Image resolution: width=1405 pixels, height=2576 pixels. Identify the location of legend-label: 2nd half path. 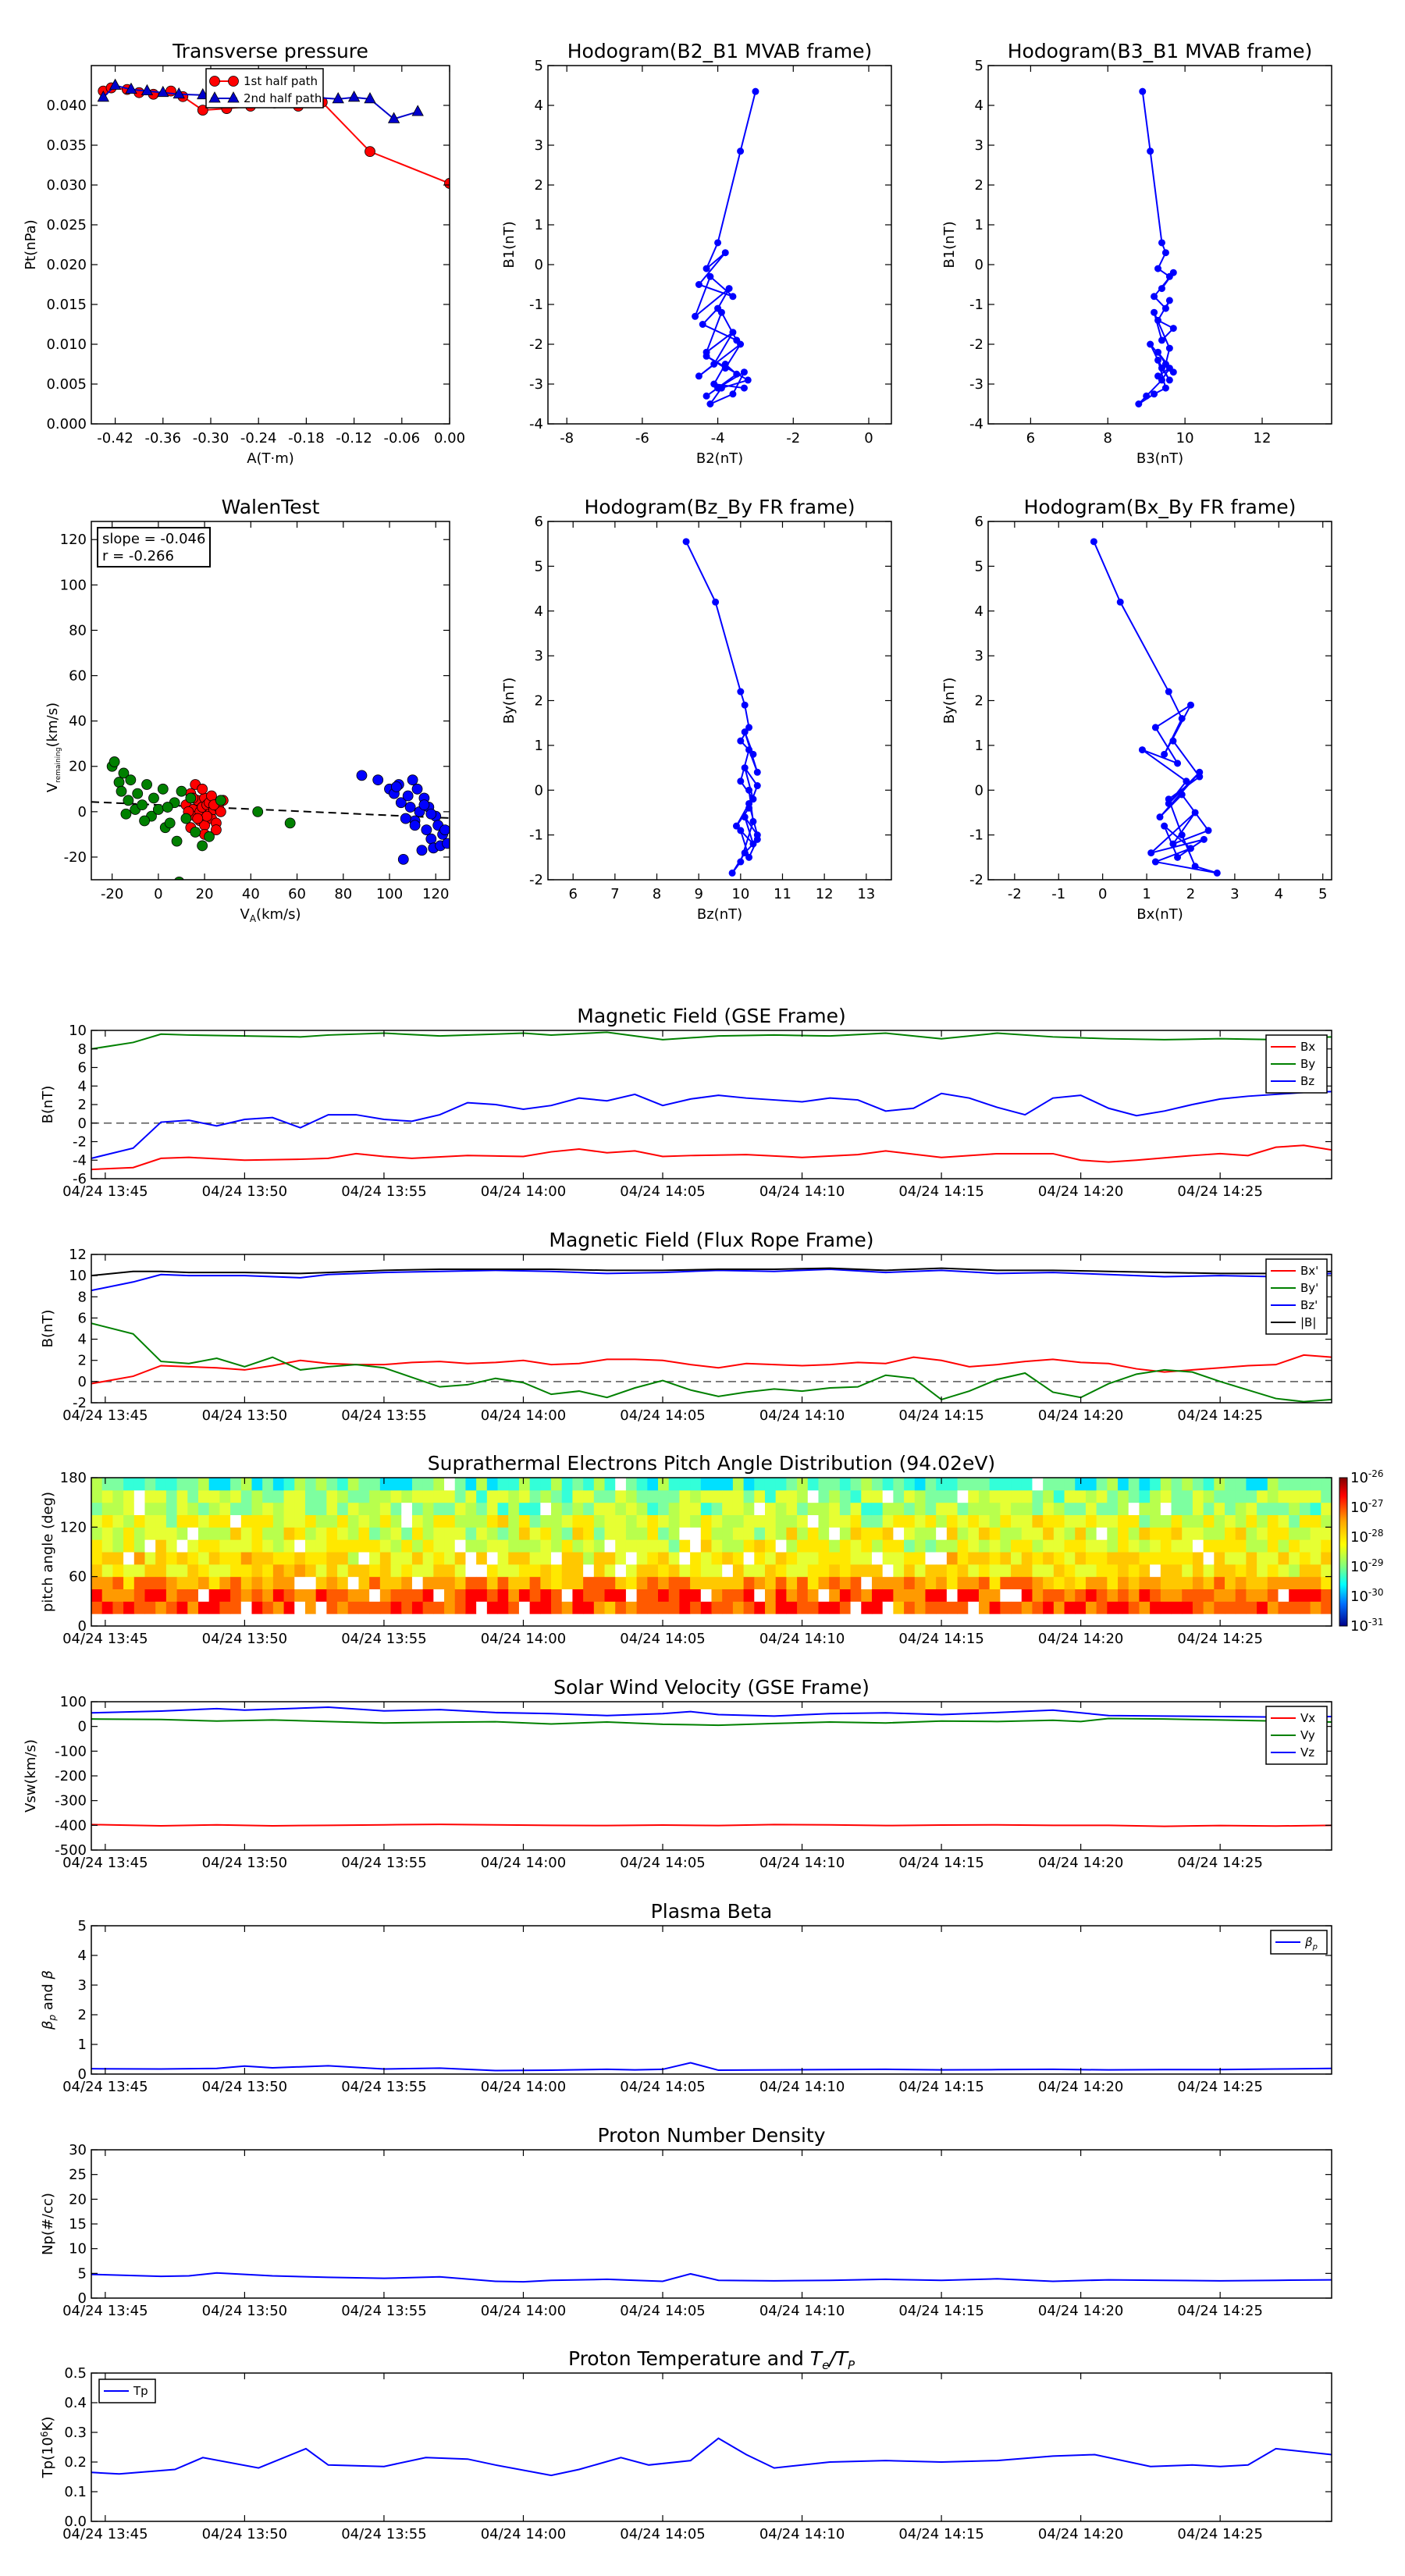
(283, 98).